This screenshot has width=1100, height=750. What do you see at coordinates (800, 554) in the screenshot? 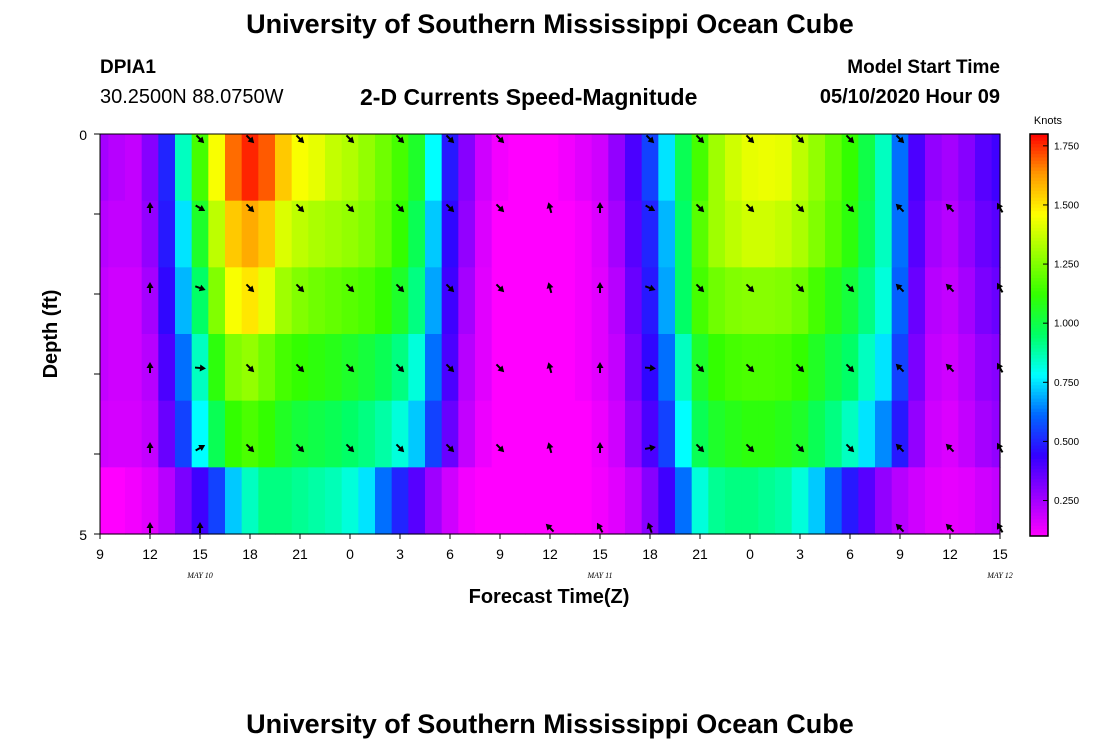
I see `x-tick-label: 3` at bounding box center [800, 554].